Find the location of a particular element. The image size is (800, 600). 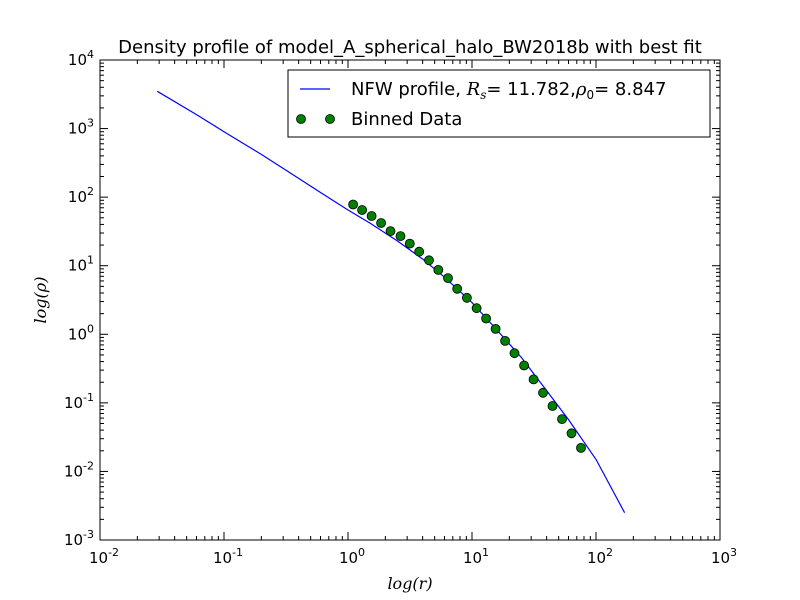

legend-entry-nfw: NFW profile, Rs= 11.782,ρ0= 8.847 is located at coordinates (508, 90).